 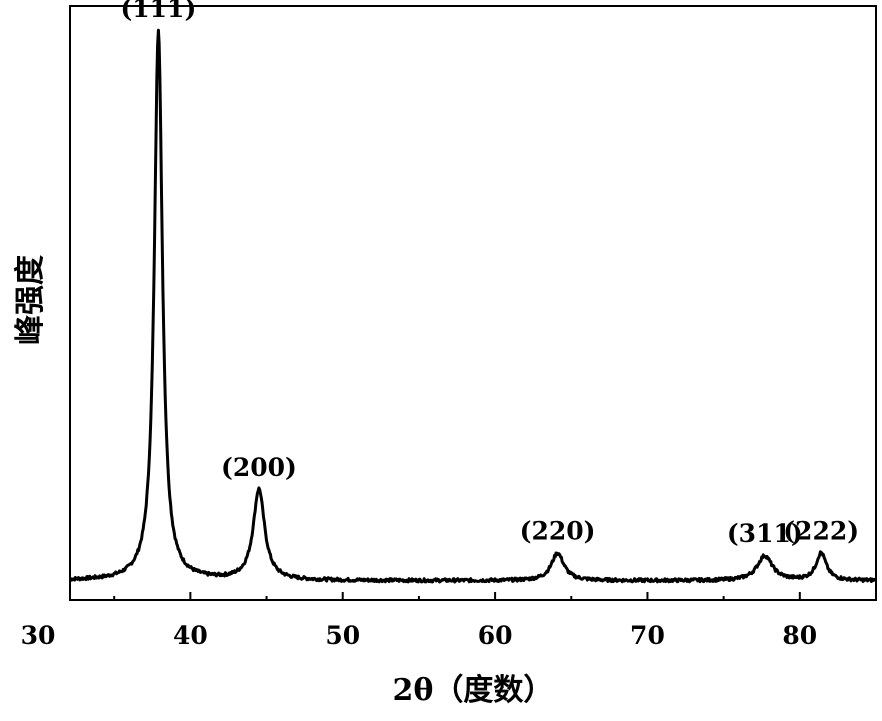 What do you see at coordinates (457, 596) in the screenshot?
I see `x-axis-ticks` at bounding box center [457, 596].